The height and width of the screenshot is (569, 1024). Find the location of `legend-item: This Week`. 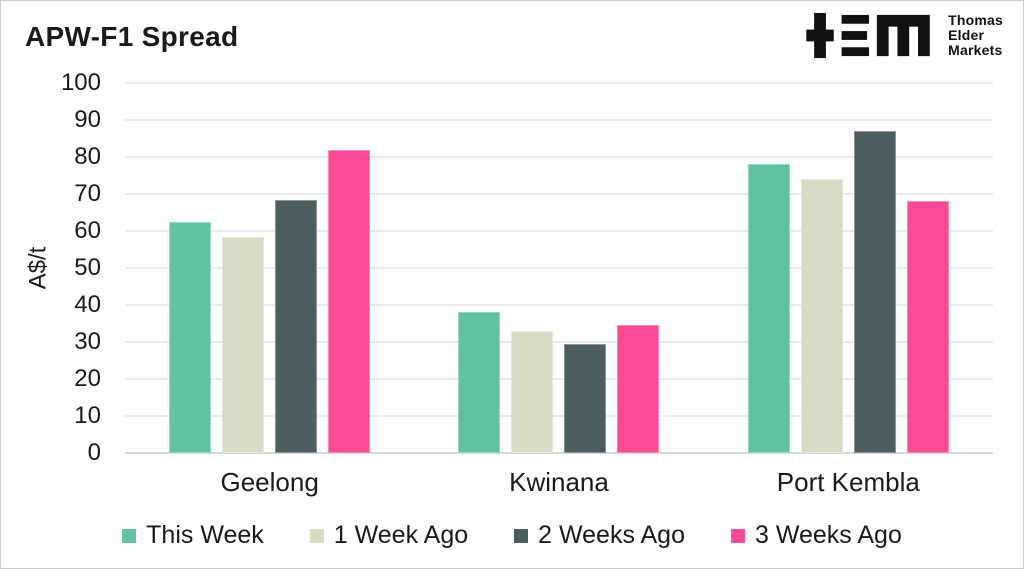

legend-item: This Week is located at coordinates (193, 535).